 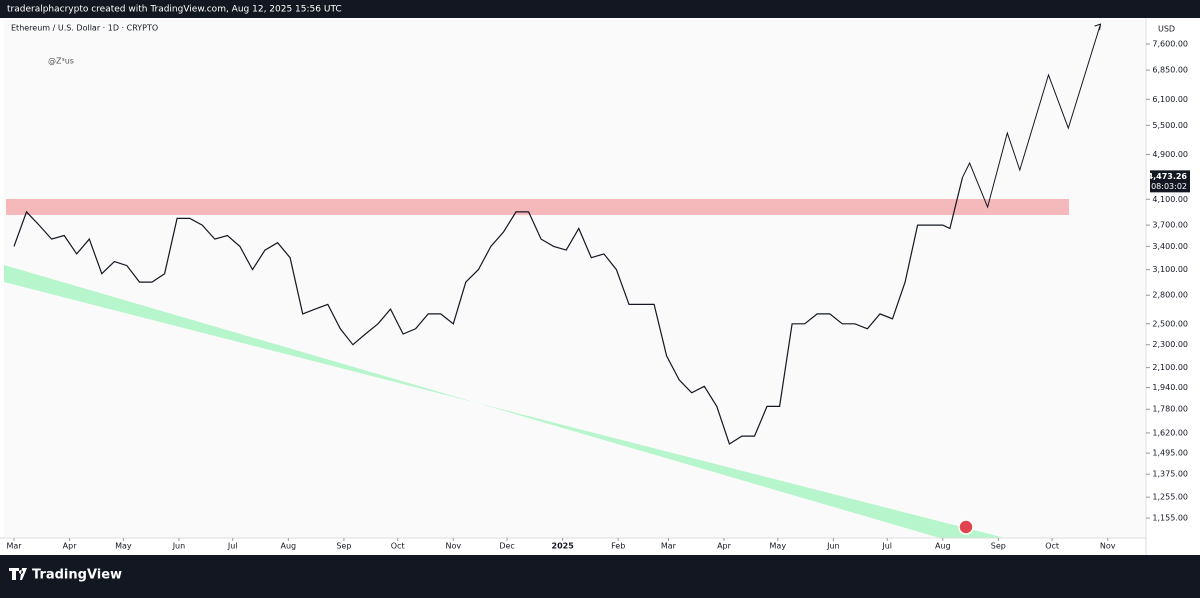 What do you see at coordinates (1170, 323) in the screenshot?
I see `y-tick-label: 2,500.00` at bounding box center [1170, 323].